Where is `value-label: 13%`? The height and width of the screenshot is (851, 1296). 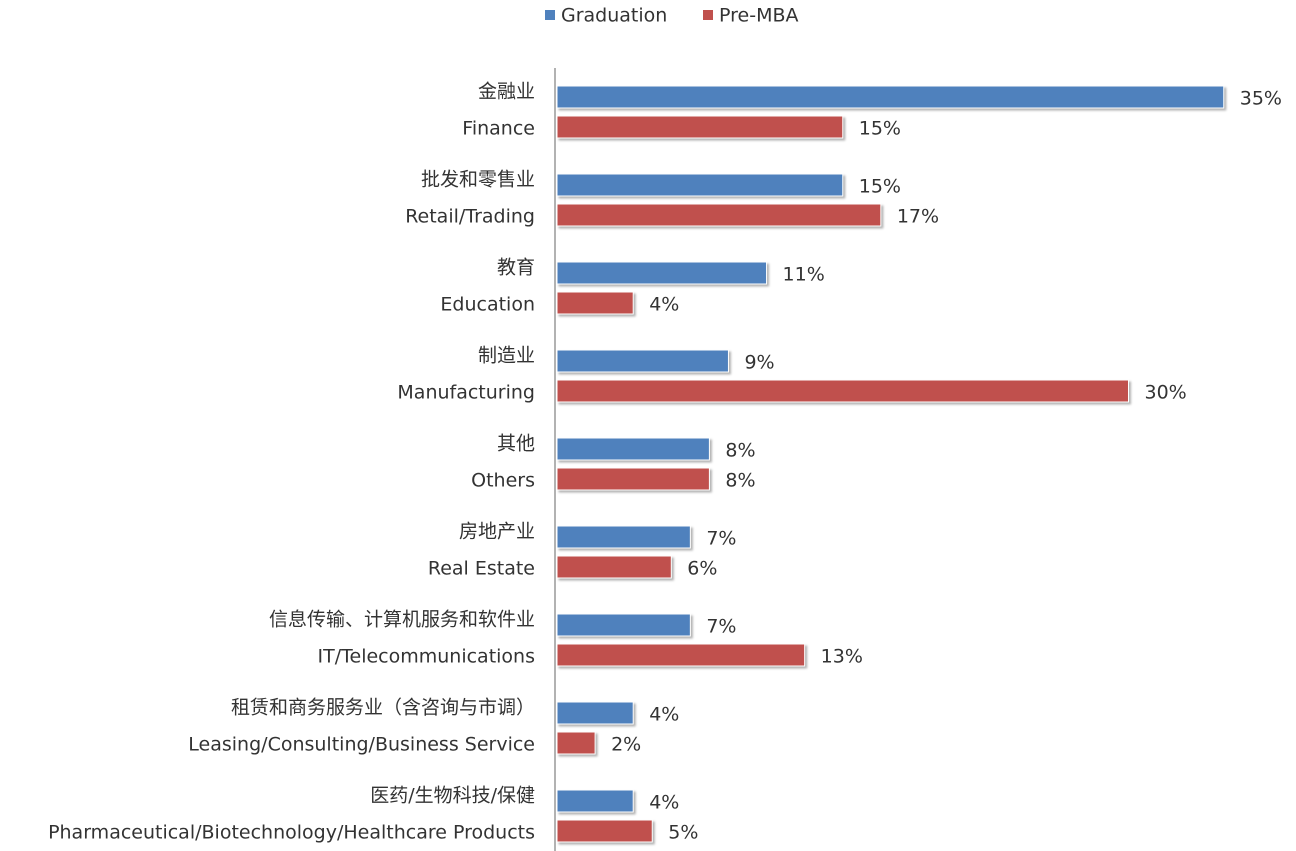 value-label: 13% is located at coordinates (842, 657).